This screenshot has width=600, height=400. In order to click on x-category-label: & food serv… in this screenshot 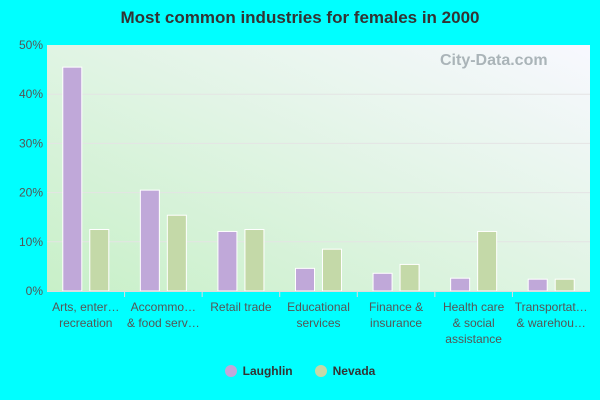, I will do `click(163, 323)`.